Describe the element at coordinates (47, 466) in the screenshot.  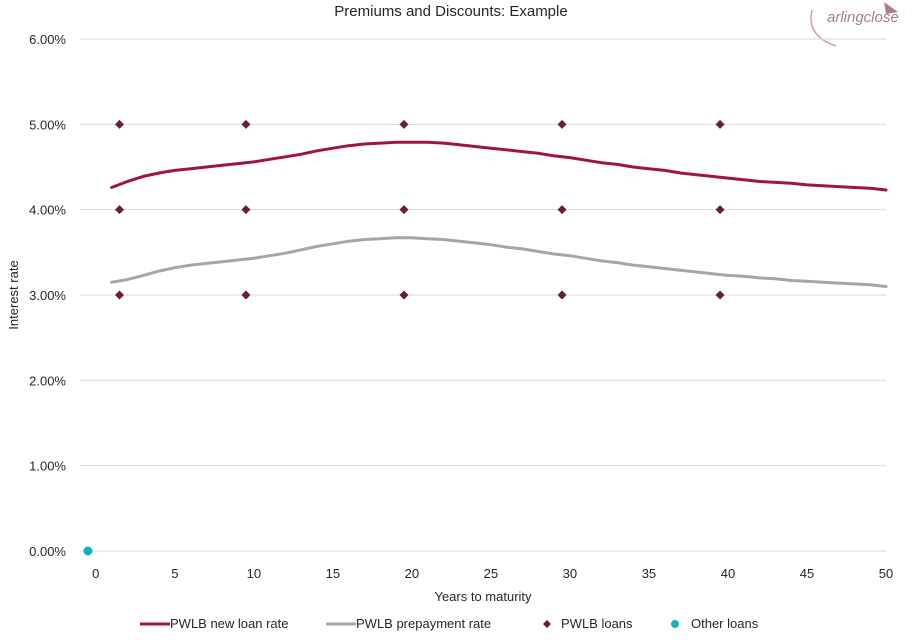
I see `y-tick-label: 1.00%` at that location.